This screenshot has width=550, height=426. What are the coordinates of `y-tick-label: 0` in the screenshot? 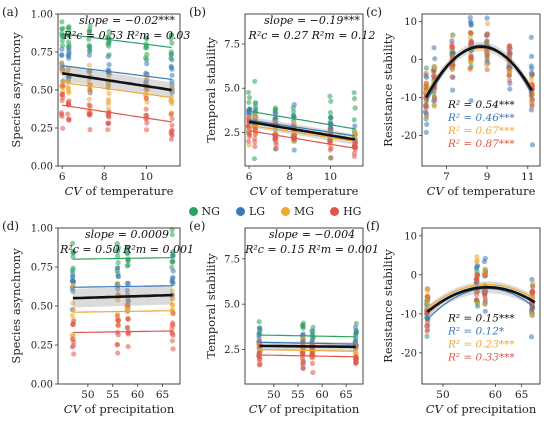 It's located at (414, 275).